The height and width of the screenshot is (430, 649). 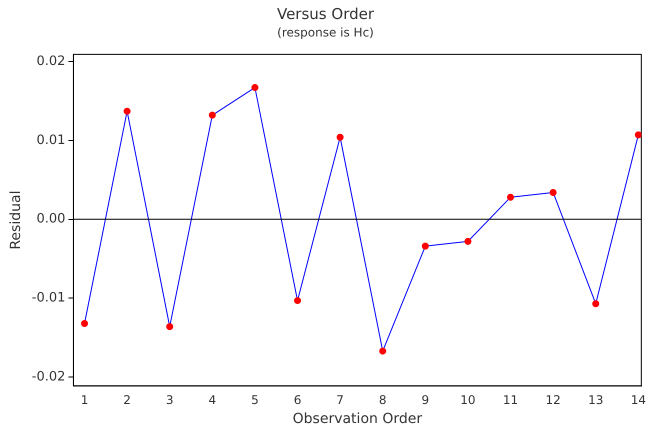 I want to click on chart-subtitle: (response is Hc), so click(x=325, y=32).